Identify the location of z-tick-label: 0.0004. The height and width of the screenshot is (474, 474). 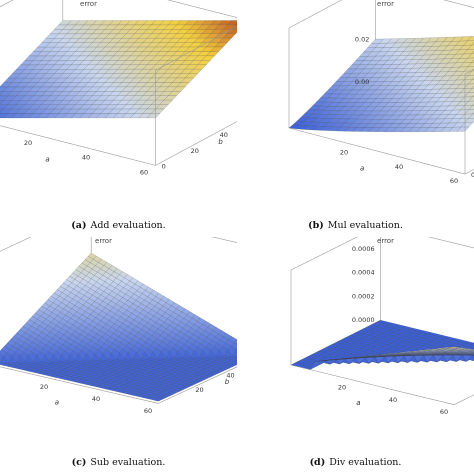
(363, 273).